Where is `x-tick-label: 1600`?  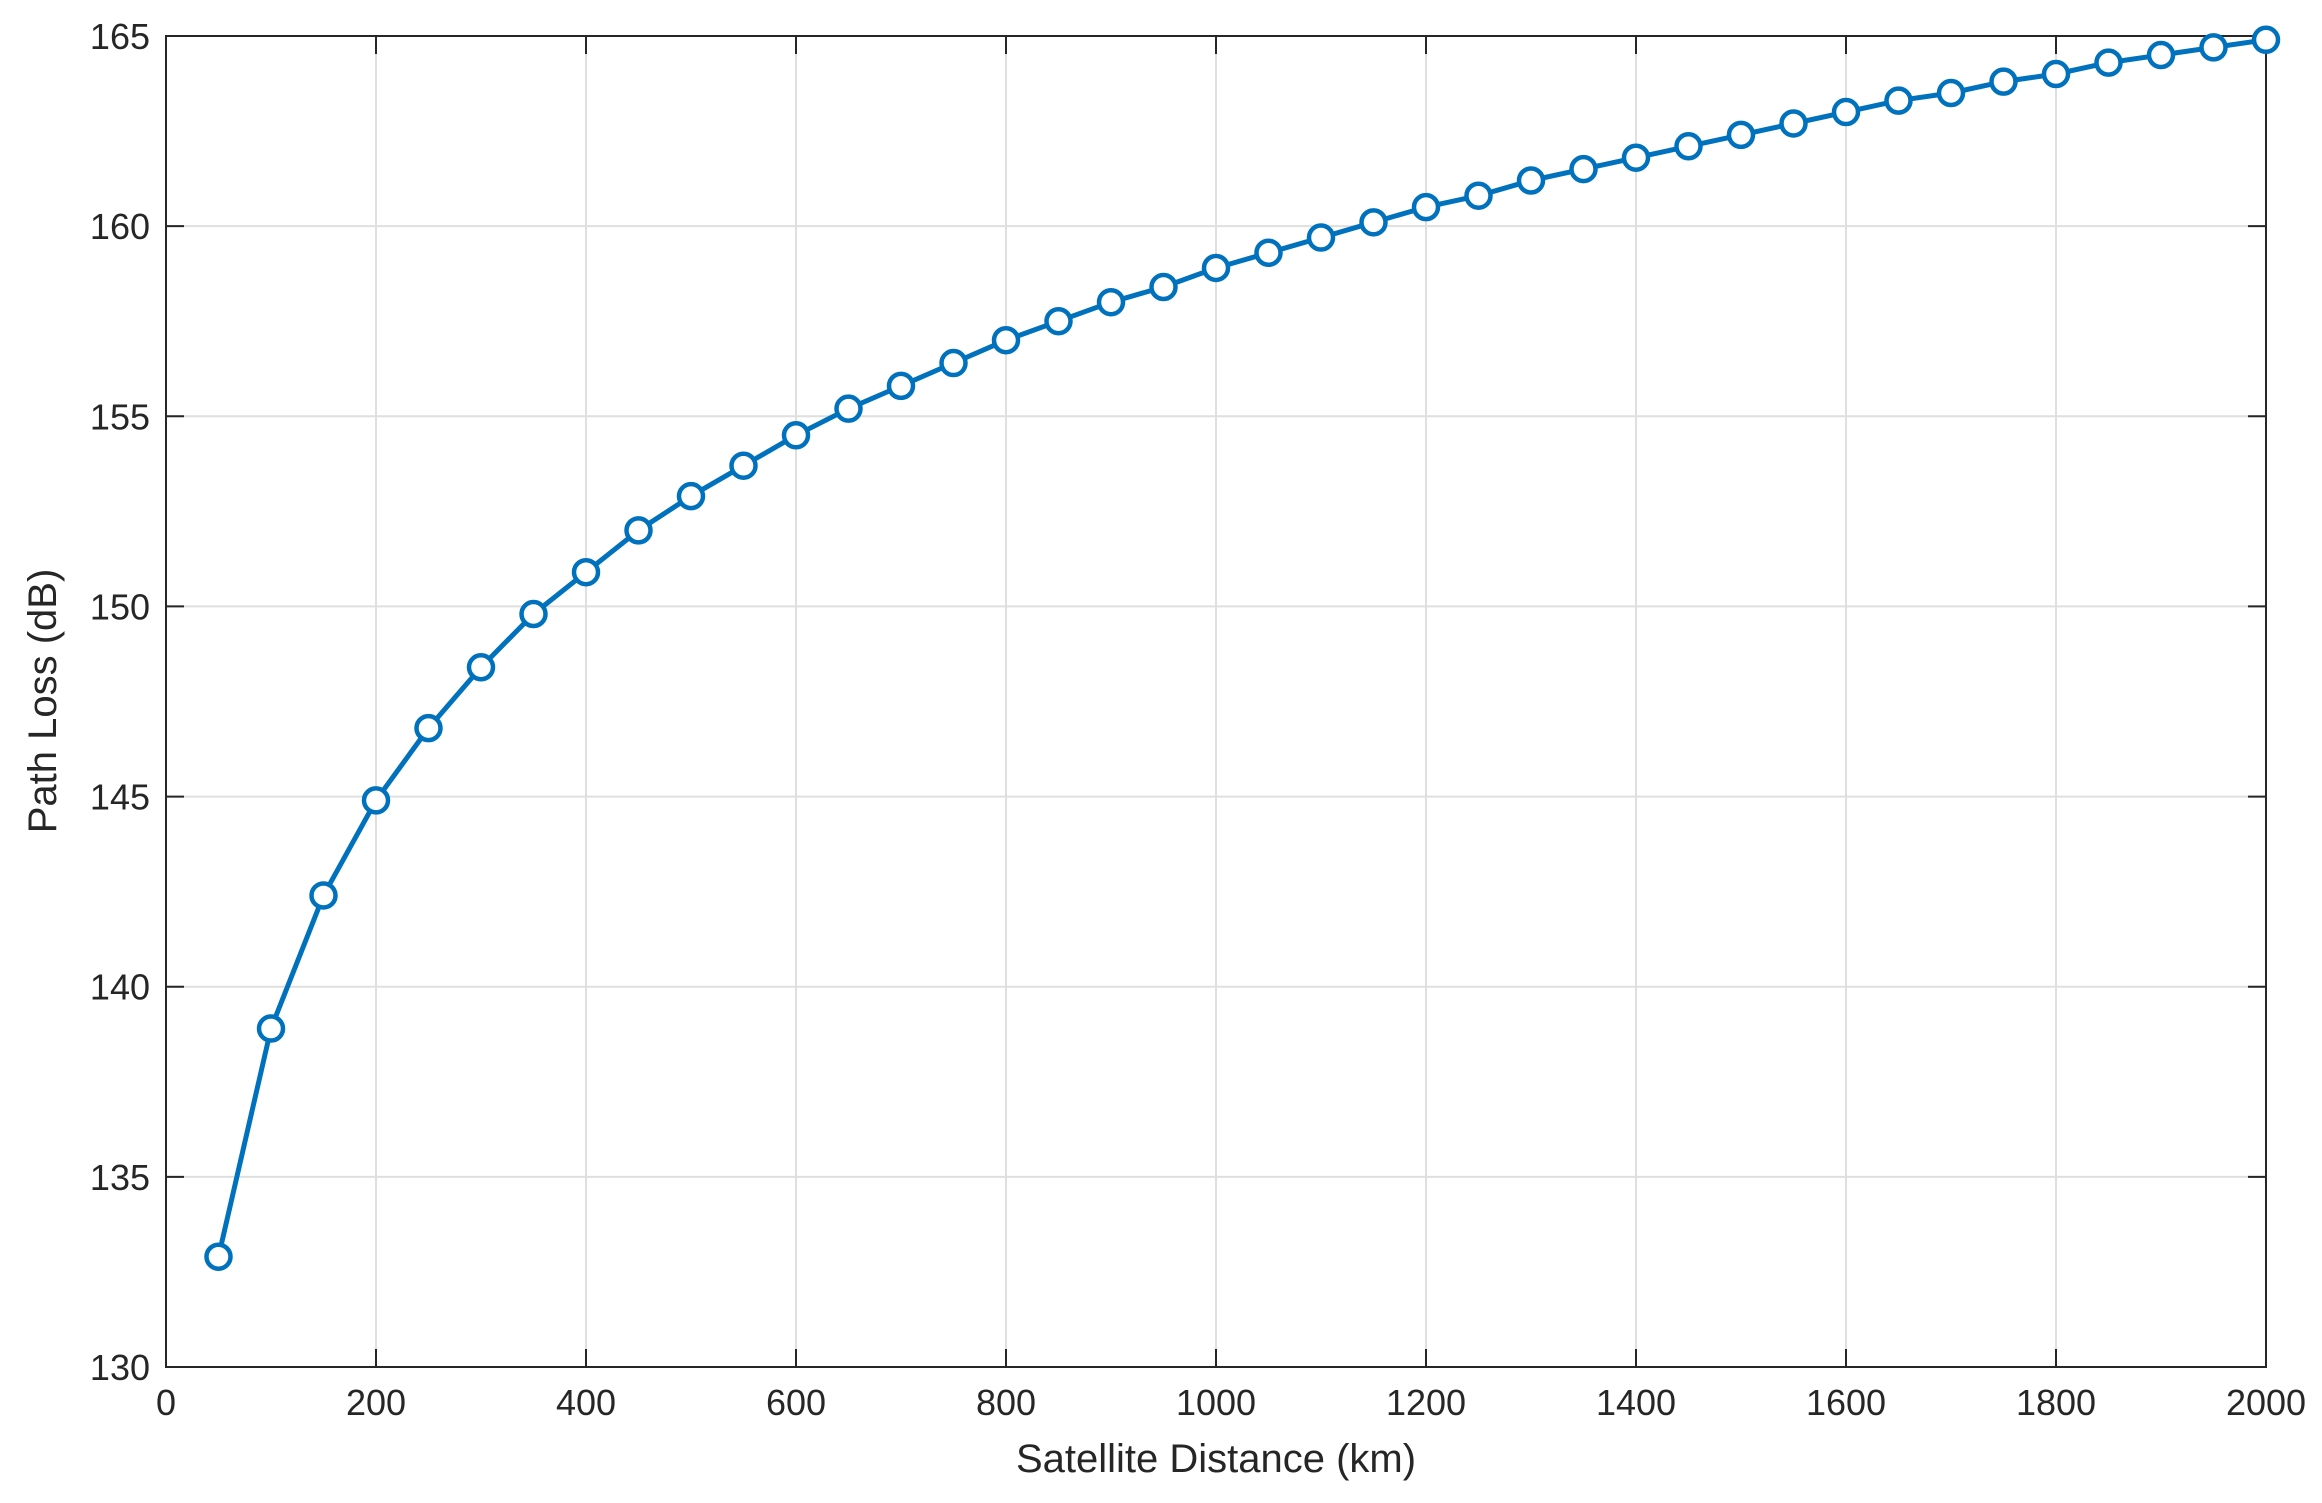
x-tick-label: 1600 is located at coordinates (1846, 1402).